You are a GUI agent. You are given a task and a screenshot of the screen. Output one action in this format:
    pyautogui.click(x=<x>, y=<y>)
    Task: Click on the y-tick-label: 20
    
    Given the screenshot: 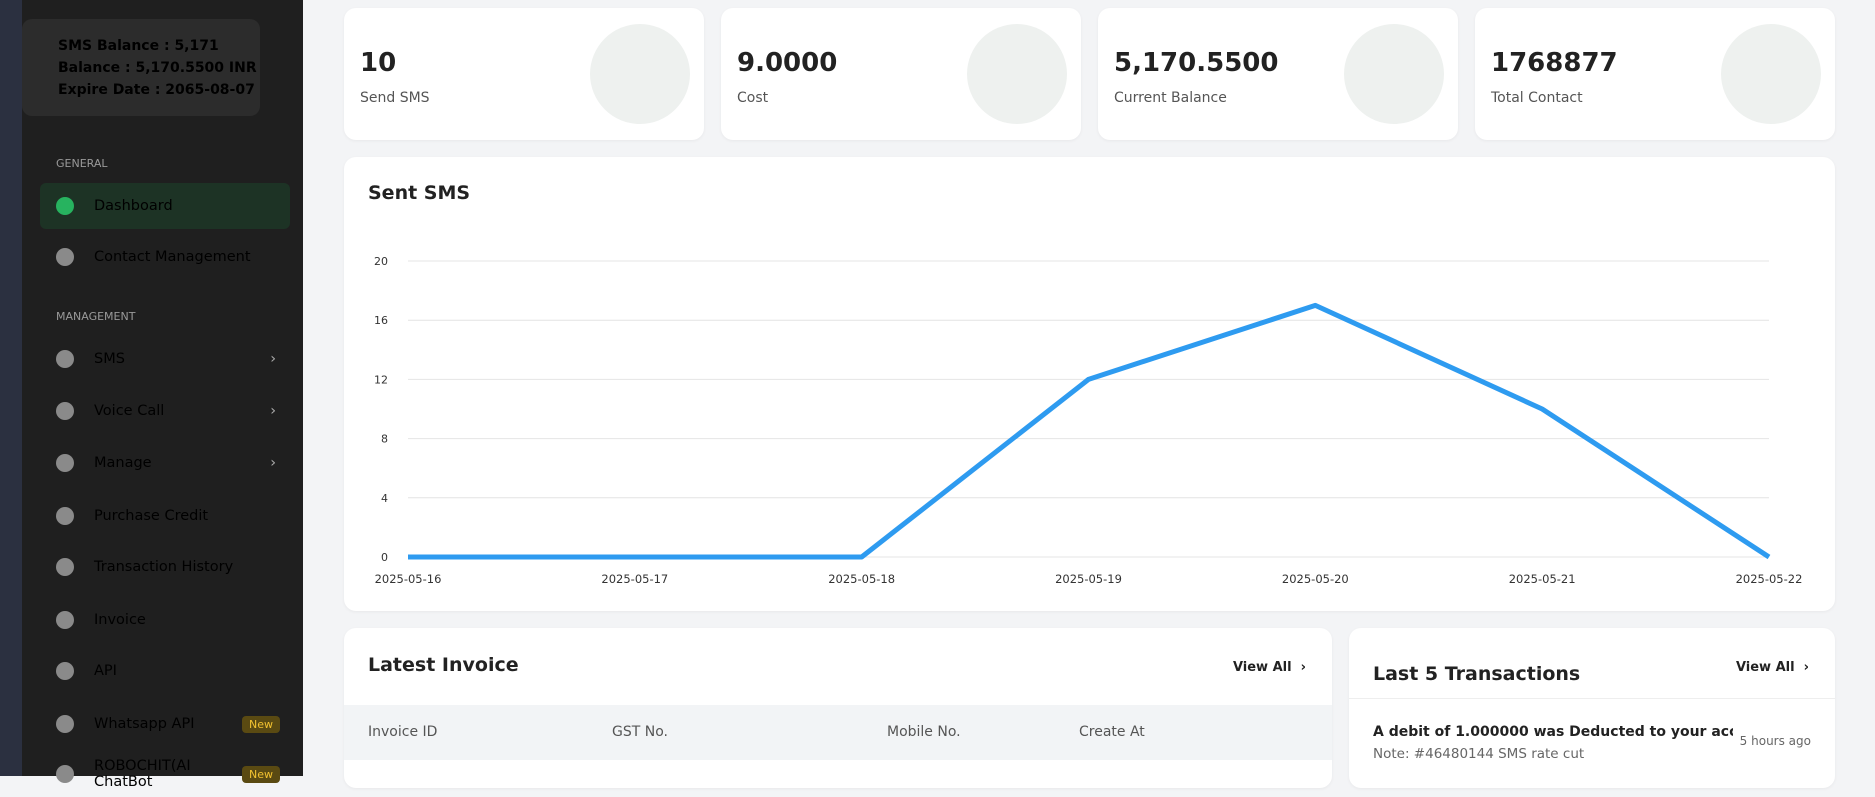 What is the action you would take?
    pyautogui.click(x=381, y=261)
    